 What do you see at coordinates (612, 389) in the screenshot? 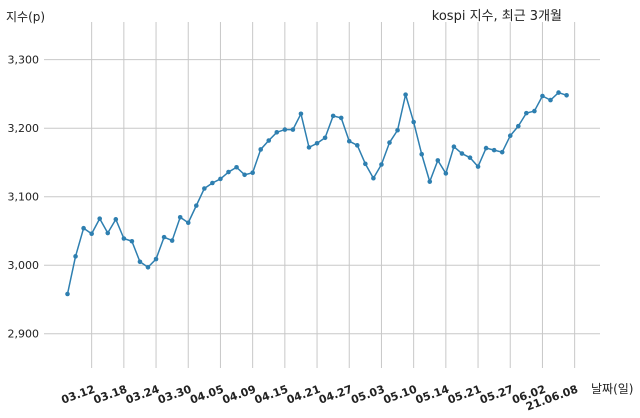
I see `x-axis-label: 날짜(일)` at bounding box center [612, 389].